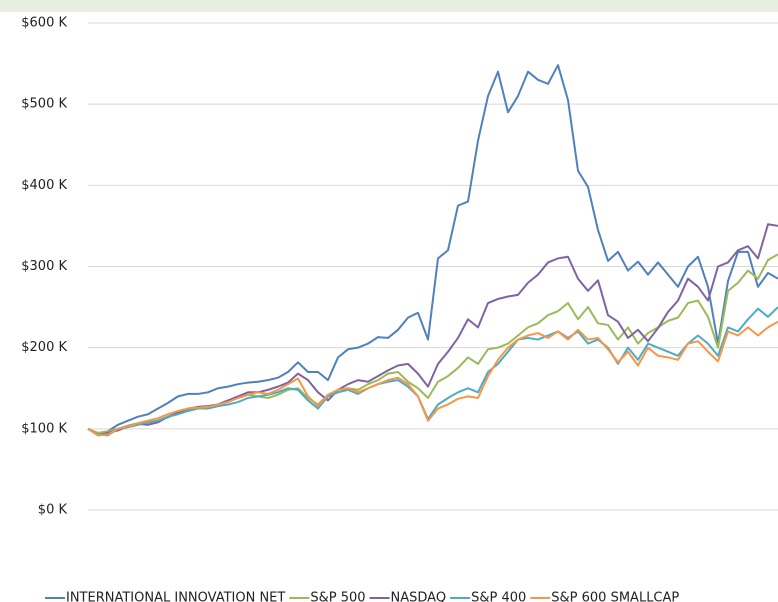 The image size is (778, 602). I want to click on y-tick-label: $500 K, so click(44, 104).